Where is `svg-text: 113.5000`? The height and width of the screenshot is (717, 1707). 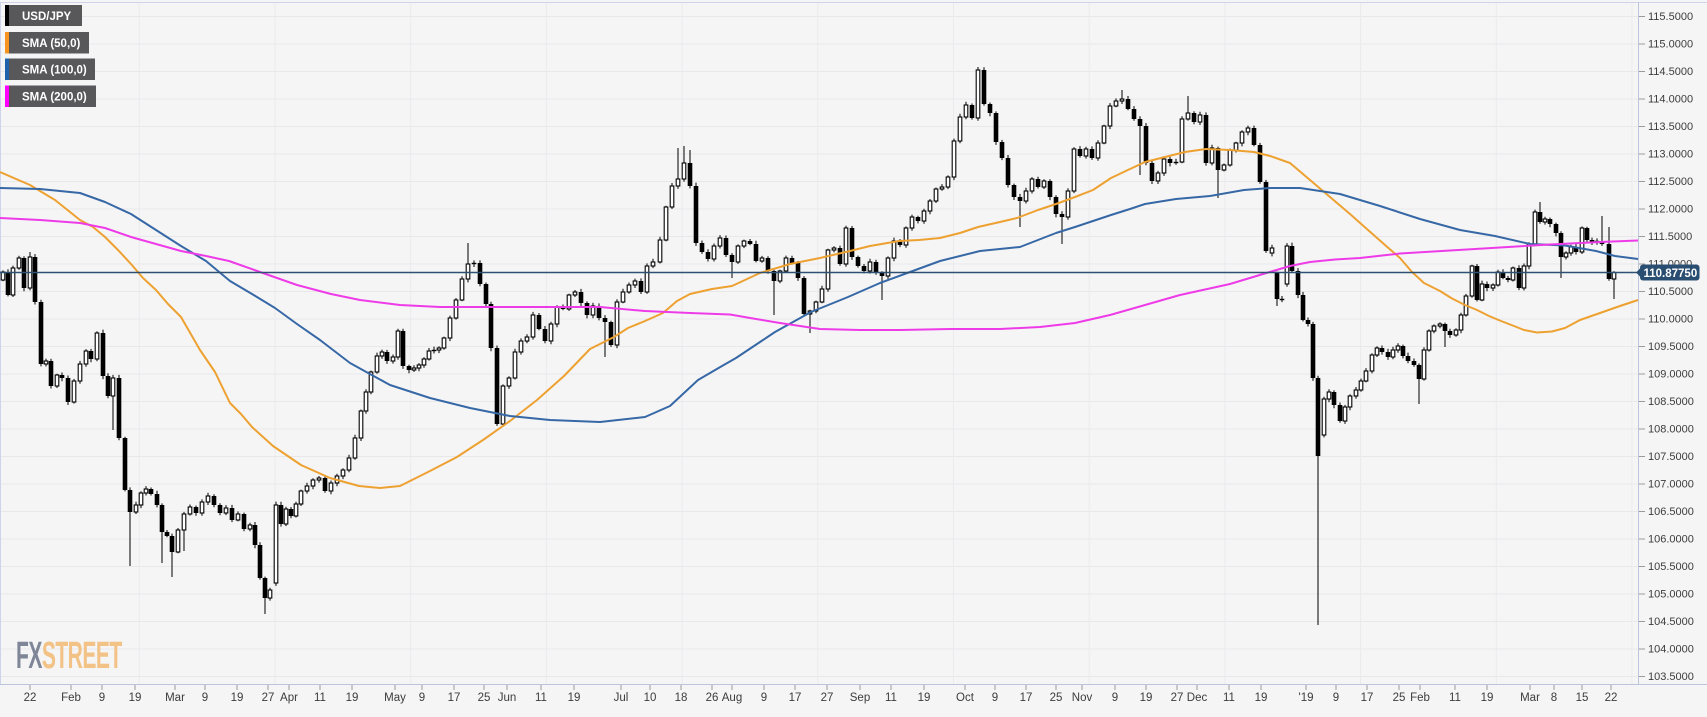
svg-text: 113.5000 is located at coordinates (1670, 127).